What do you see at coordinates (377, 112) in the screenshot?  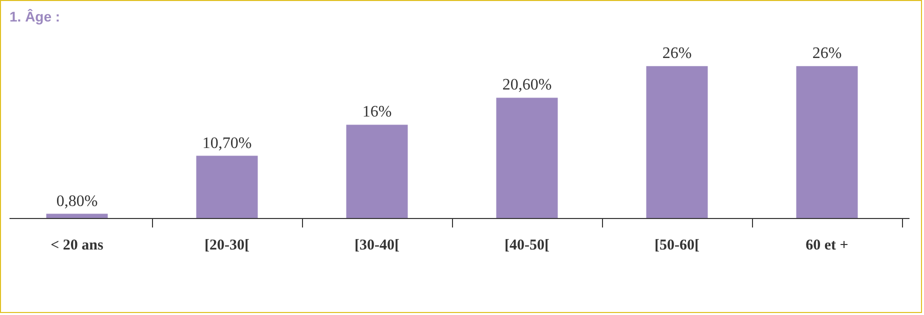 I see `data-label: 16%` at bounding box center [377, 112].